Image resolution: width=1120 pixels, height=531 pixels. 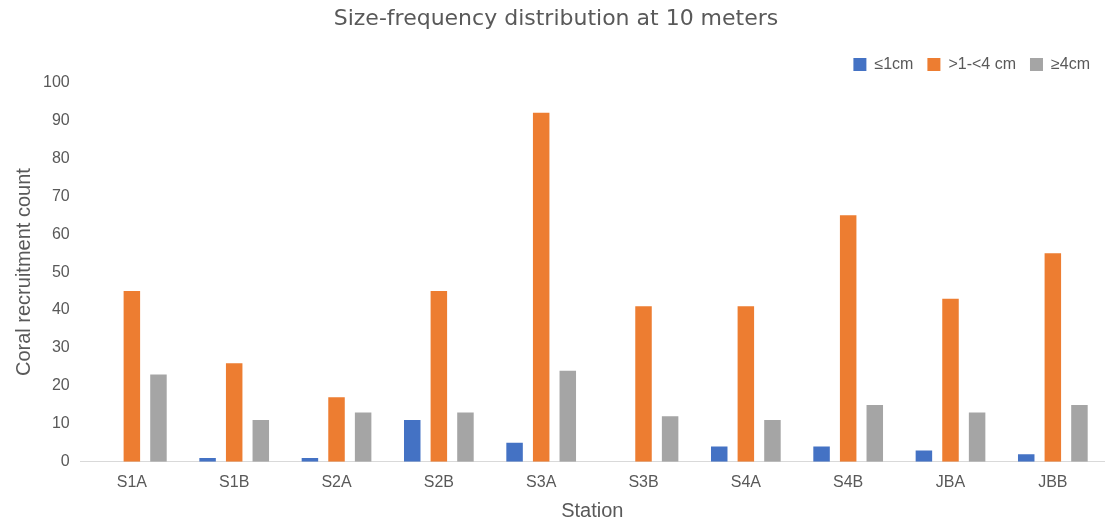 What do you see at coordinates (746, 481) in the screenshot?
I see `x-tick-label: S4A` at bounding box center [746, 481].